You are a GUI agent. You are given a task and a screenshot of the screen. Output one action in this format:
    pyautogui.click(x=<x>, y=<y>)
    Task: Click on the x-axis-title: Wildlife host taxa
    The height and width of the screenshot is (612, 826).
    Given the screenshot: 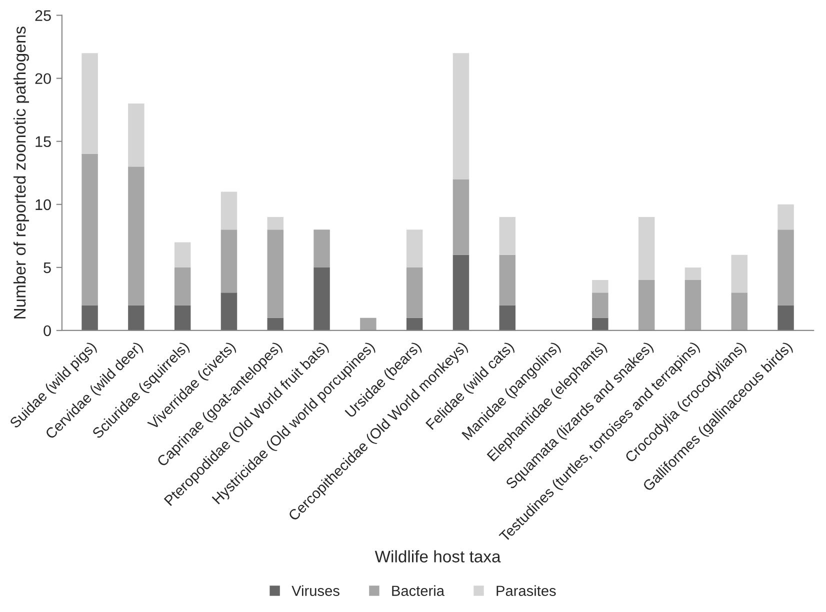 What is the action you would take?
    pyautogui.click(x=437, y=556)
    